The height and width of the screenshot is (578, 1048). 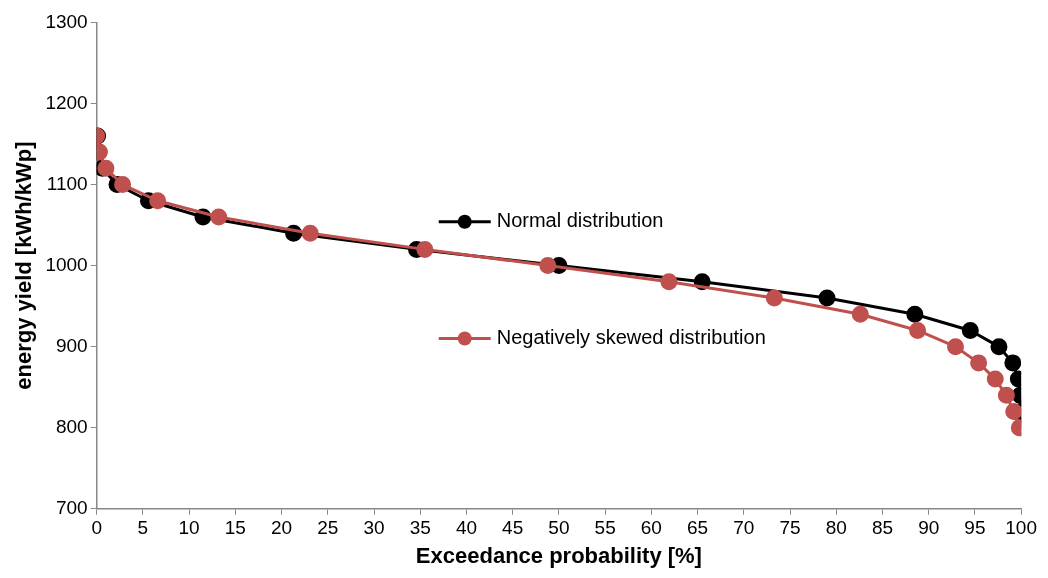 What do you see at coordinates (143, 528) in the screenshot?
I see `x-tick-label: 5` at bounding box center [143, 528].